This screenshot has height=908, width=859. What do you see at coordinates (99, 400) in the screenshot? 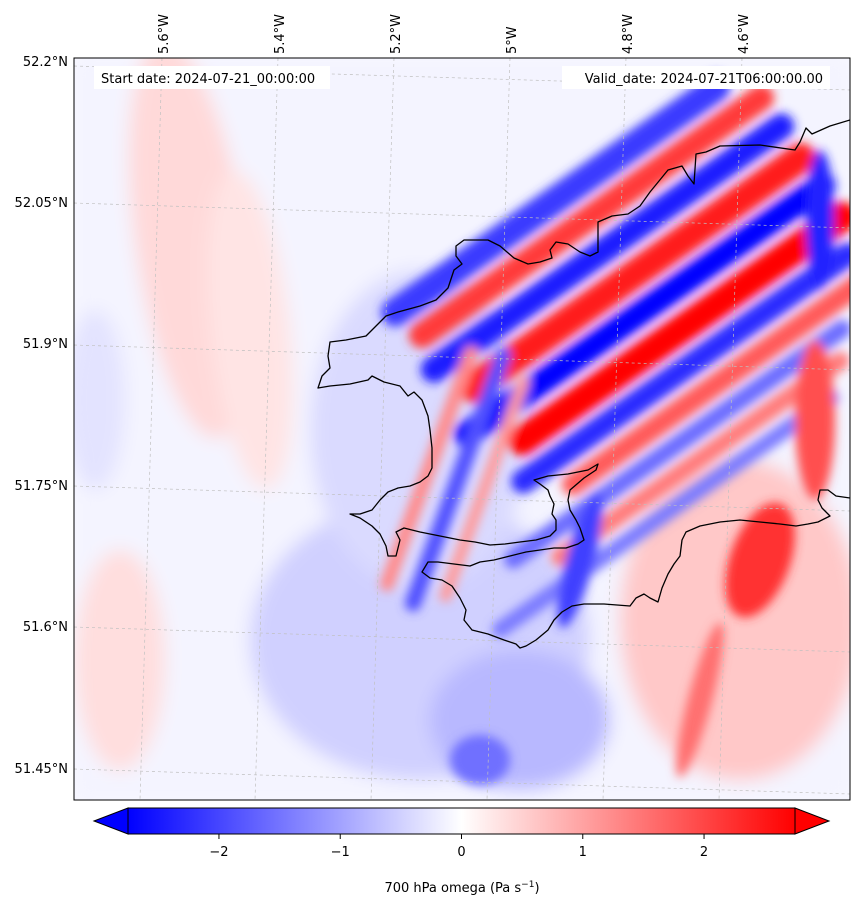
I see `west-ascent-patch` at bounding box center [99, 400].